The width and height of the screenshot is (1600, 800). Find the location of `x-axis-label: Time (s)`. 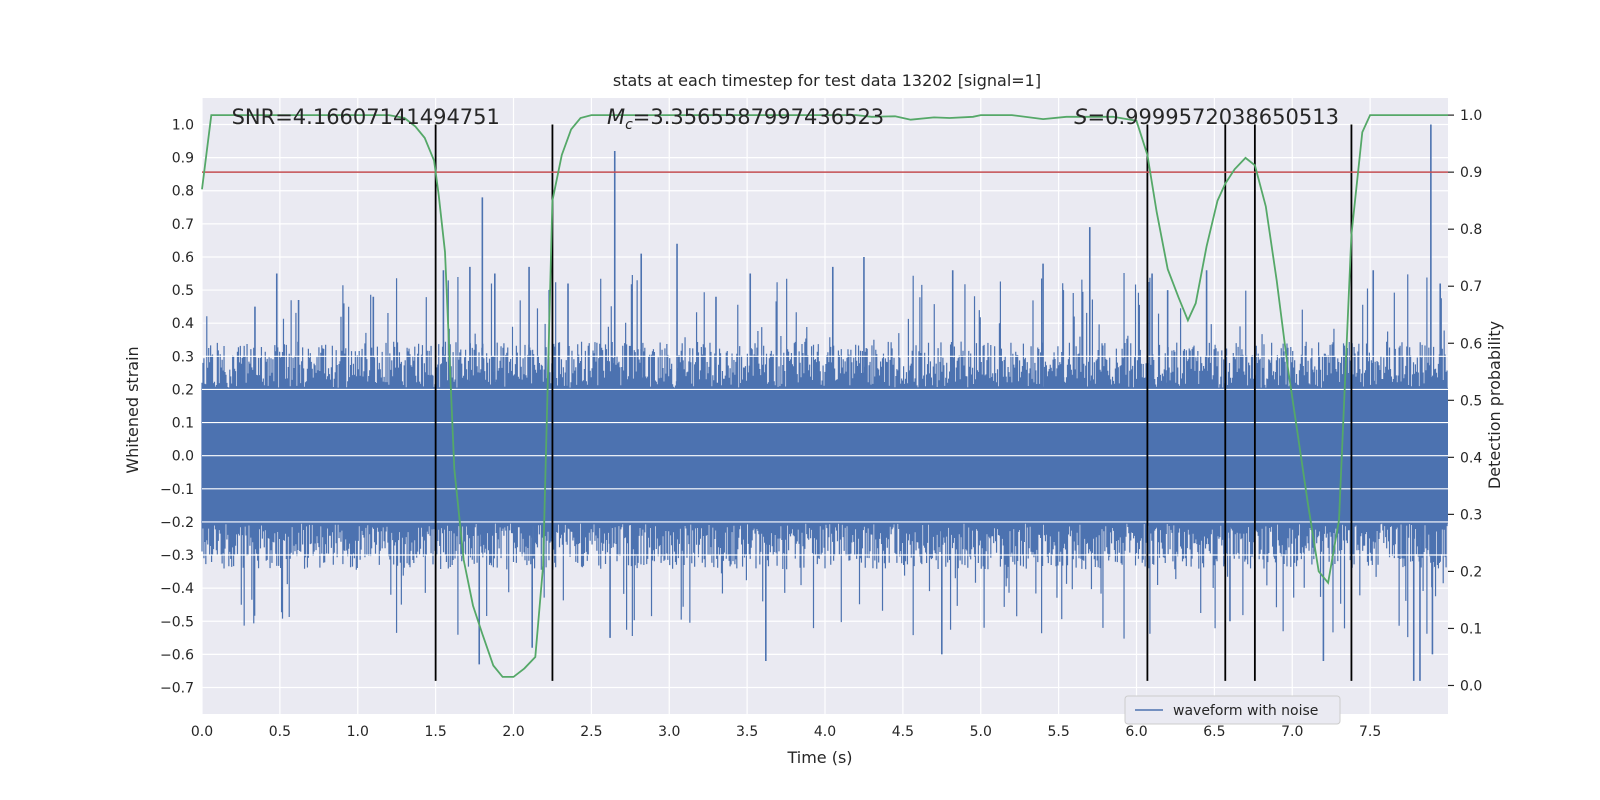

x-axis-label: Time (s) is located at coordinates (819, 757).